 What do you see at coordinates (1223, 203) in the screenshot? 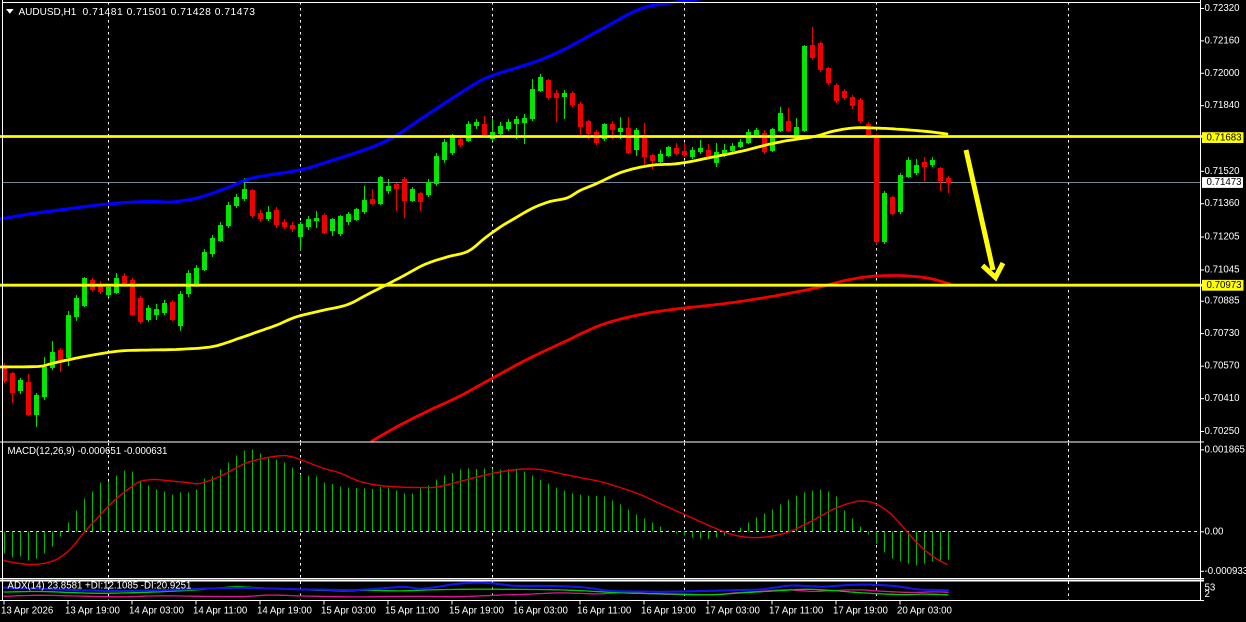
I see `svg-text: 0.71360` at bounding box center [1223, 203].